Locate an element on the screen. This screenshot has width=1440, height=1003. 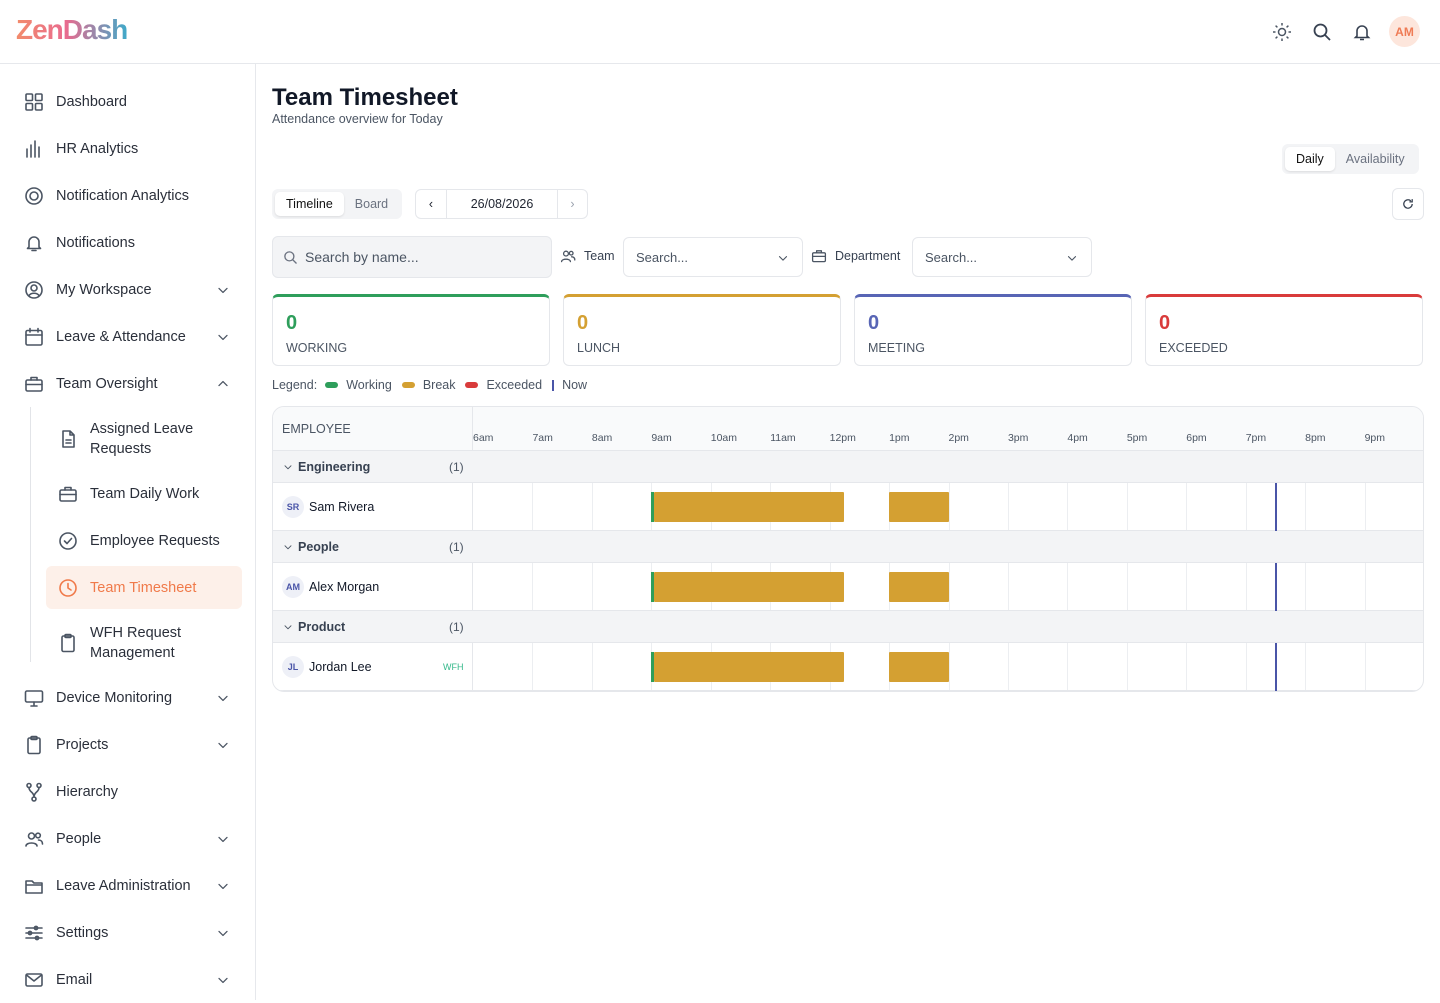
time-tick-label: 12pm is located at coordinates (842, 438).